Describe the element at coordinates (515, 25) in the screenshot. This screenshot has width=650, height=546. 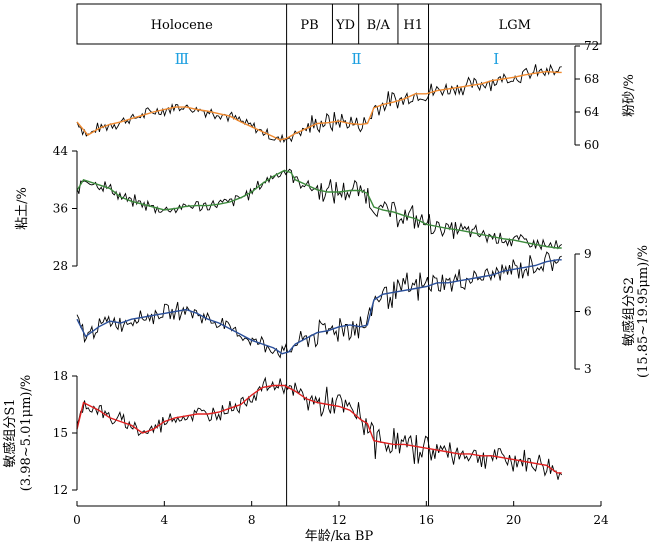
I see `stage-label: LGM` at that location.